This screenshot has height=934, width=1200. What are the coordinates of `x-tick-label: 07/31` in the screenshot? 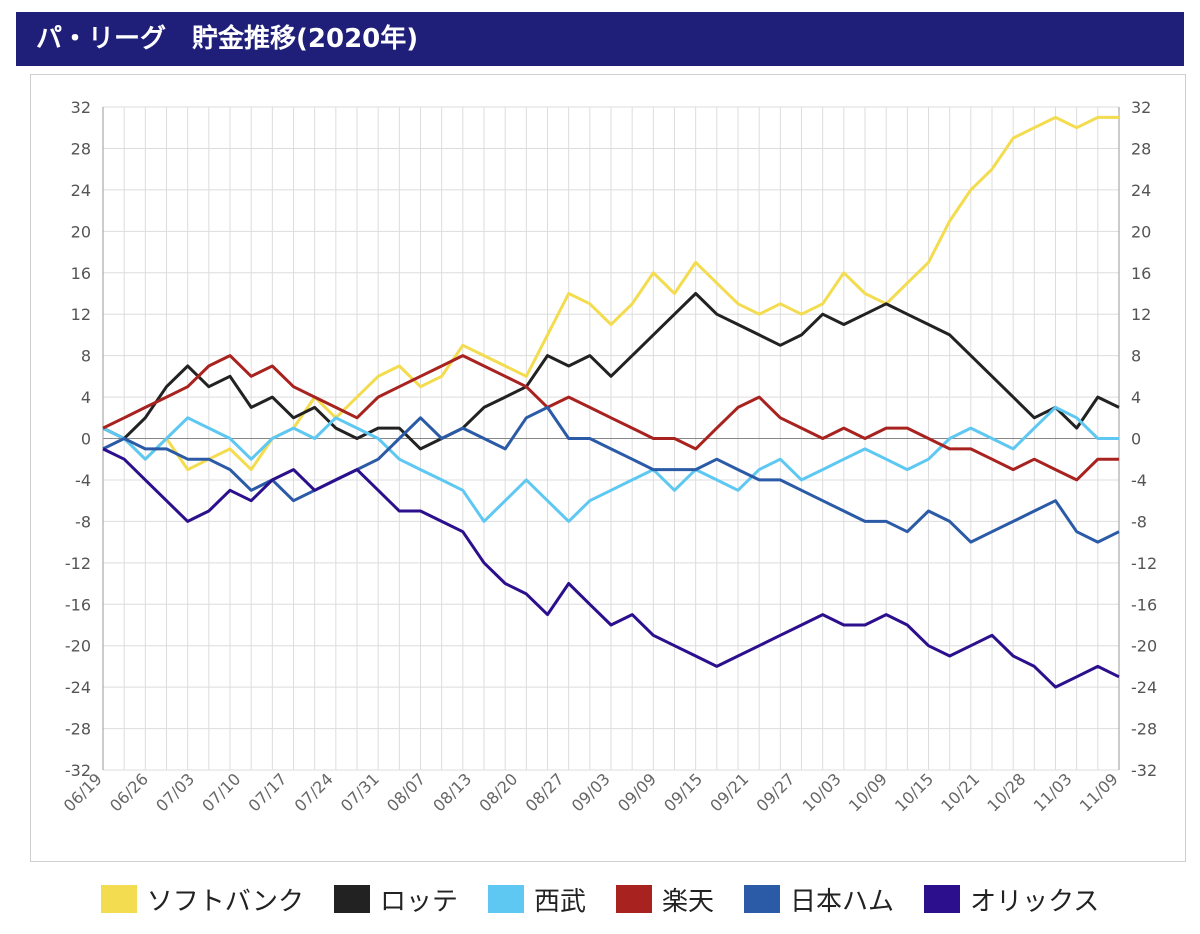 It's located at (360, 792).